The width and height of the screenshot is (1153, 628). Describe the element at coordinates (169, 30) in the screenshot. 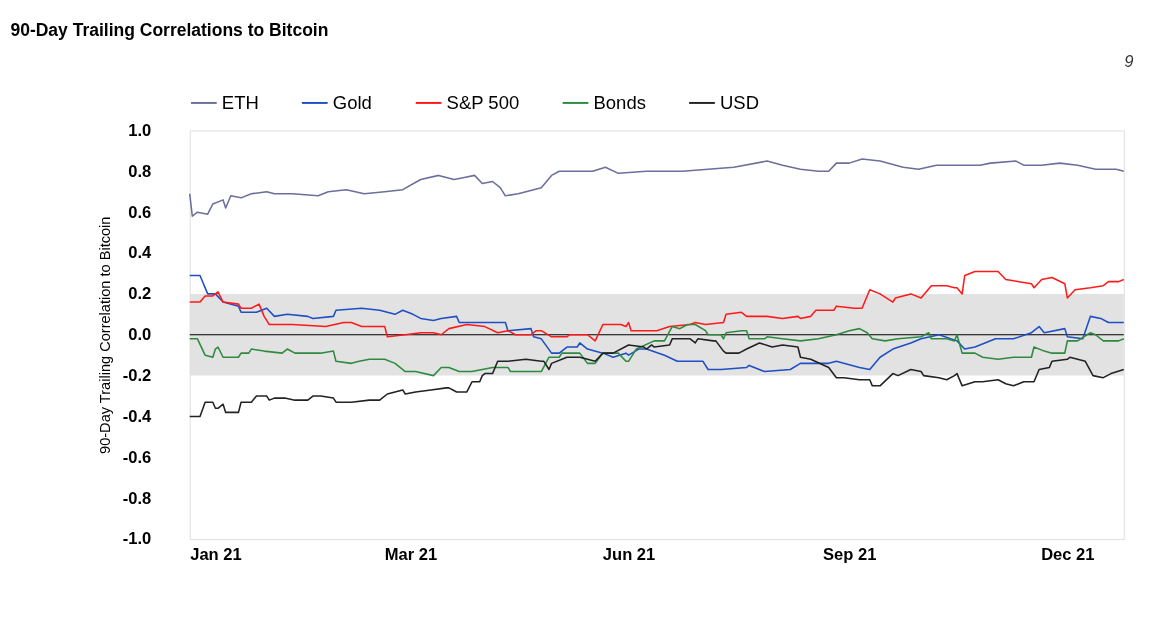

I see `chart-title: 90-Day Trailing Correlations to Bitcoin` at that location.